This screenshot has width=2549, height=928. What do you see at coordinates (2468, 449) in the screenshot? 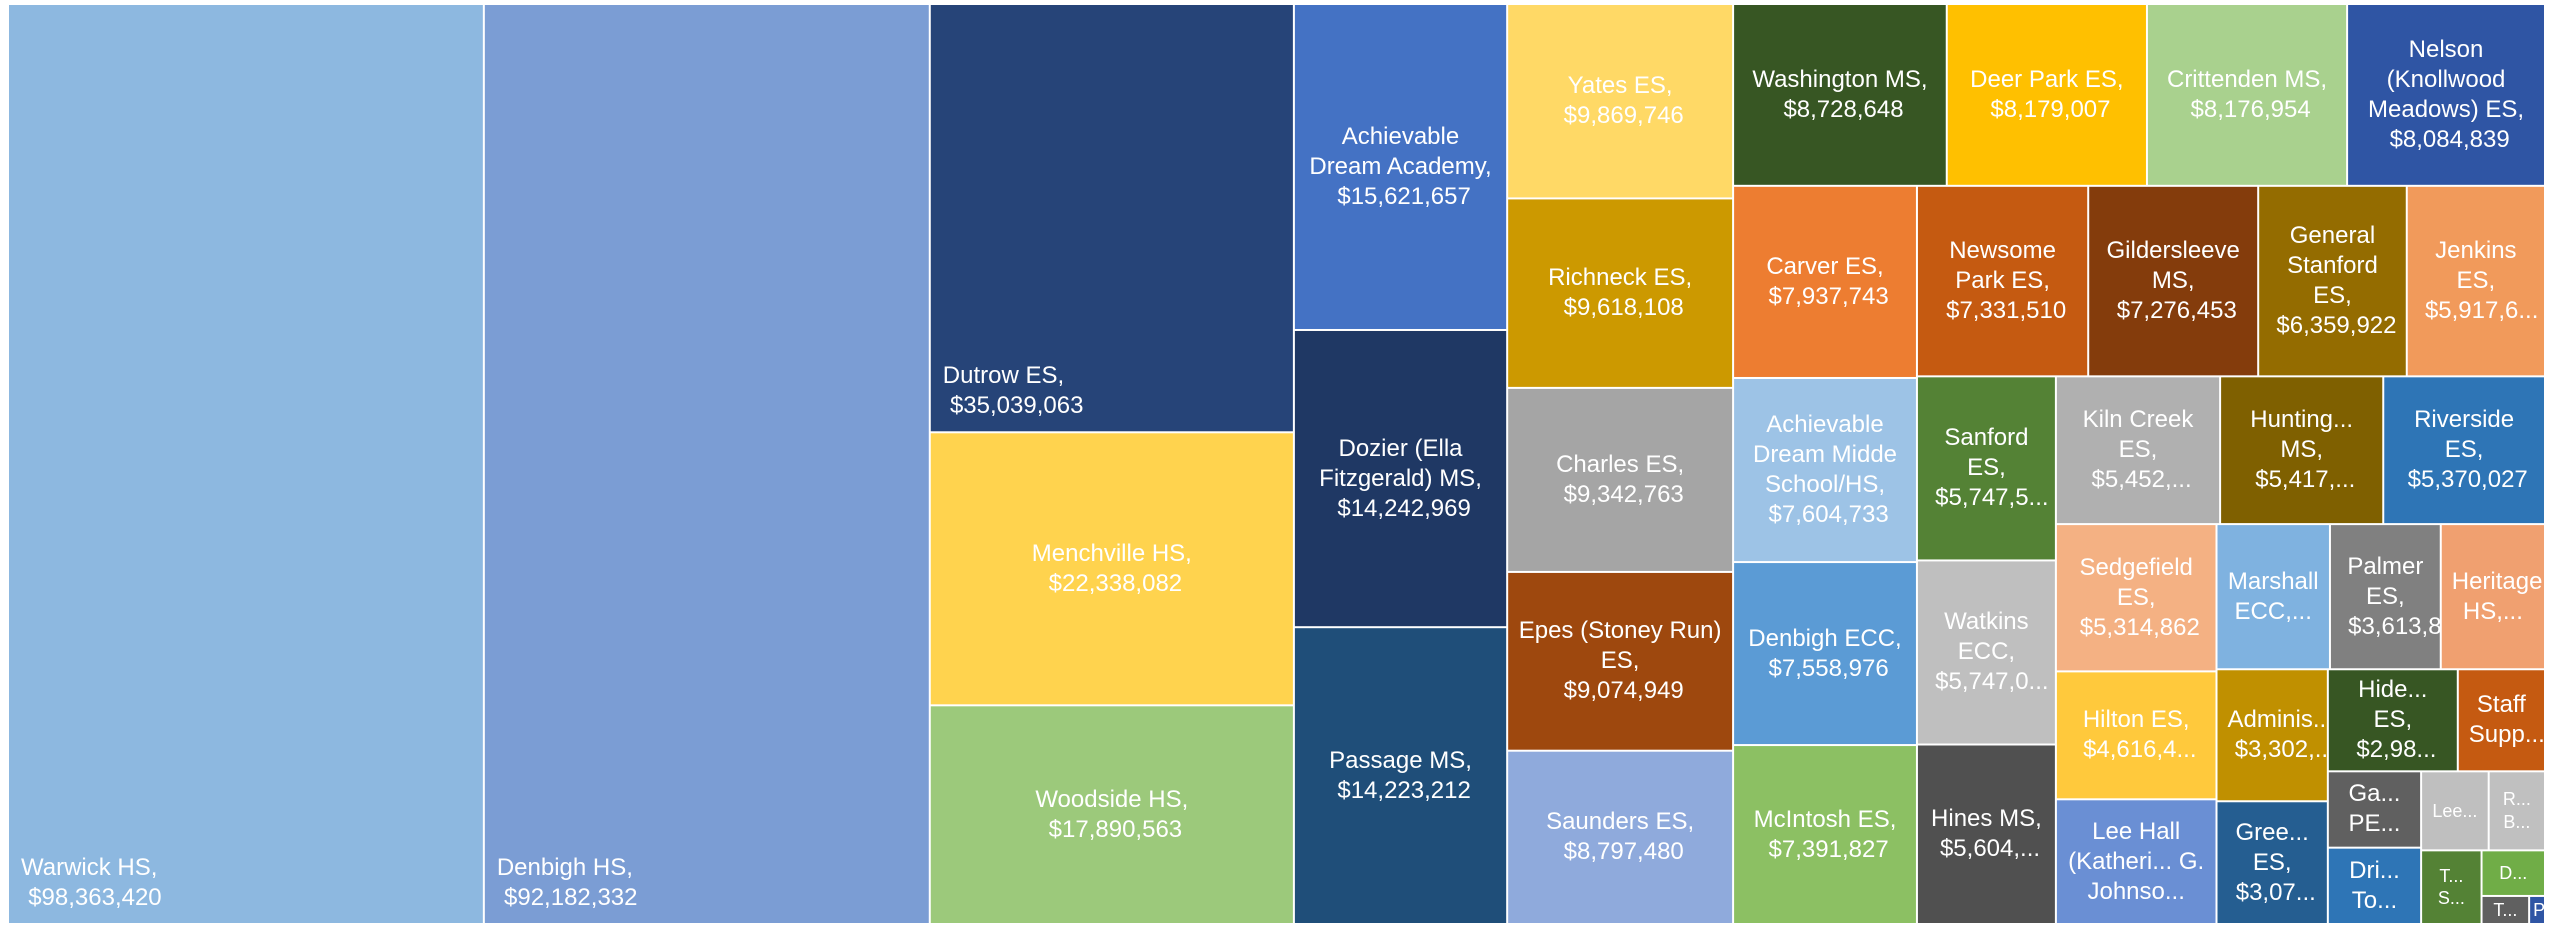
I see `cell-label-box: Riverside ES,$5,370,027` at bounding box center [2468, 449].